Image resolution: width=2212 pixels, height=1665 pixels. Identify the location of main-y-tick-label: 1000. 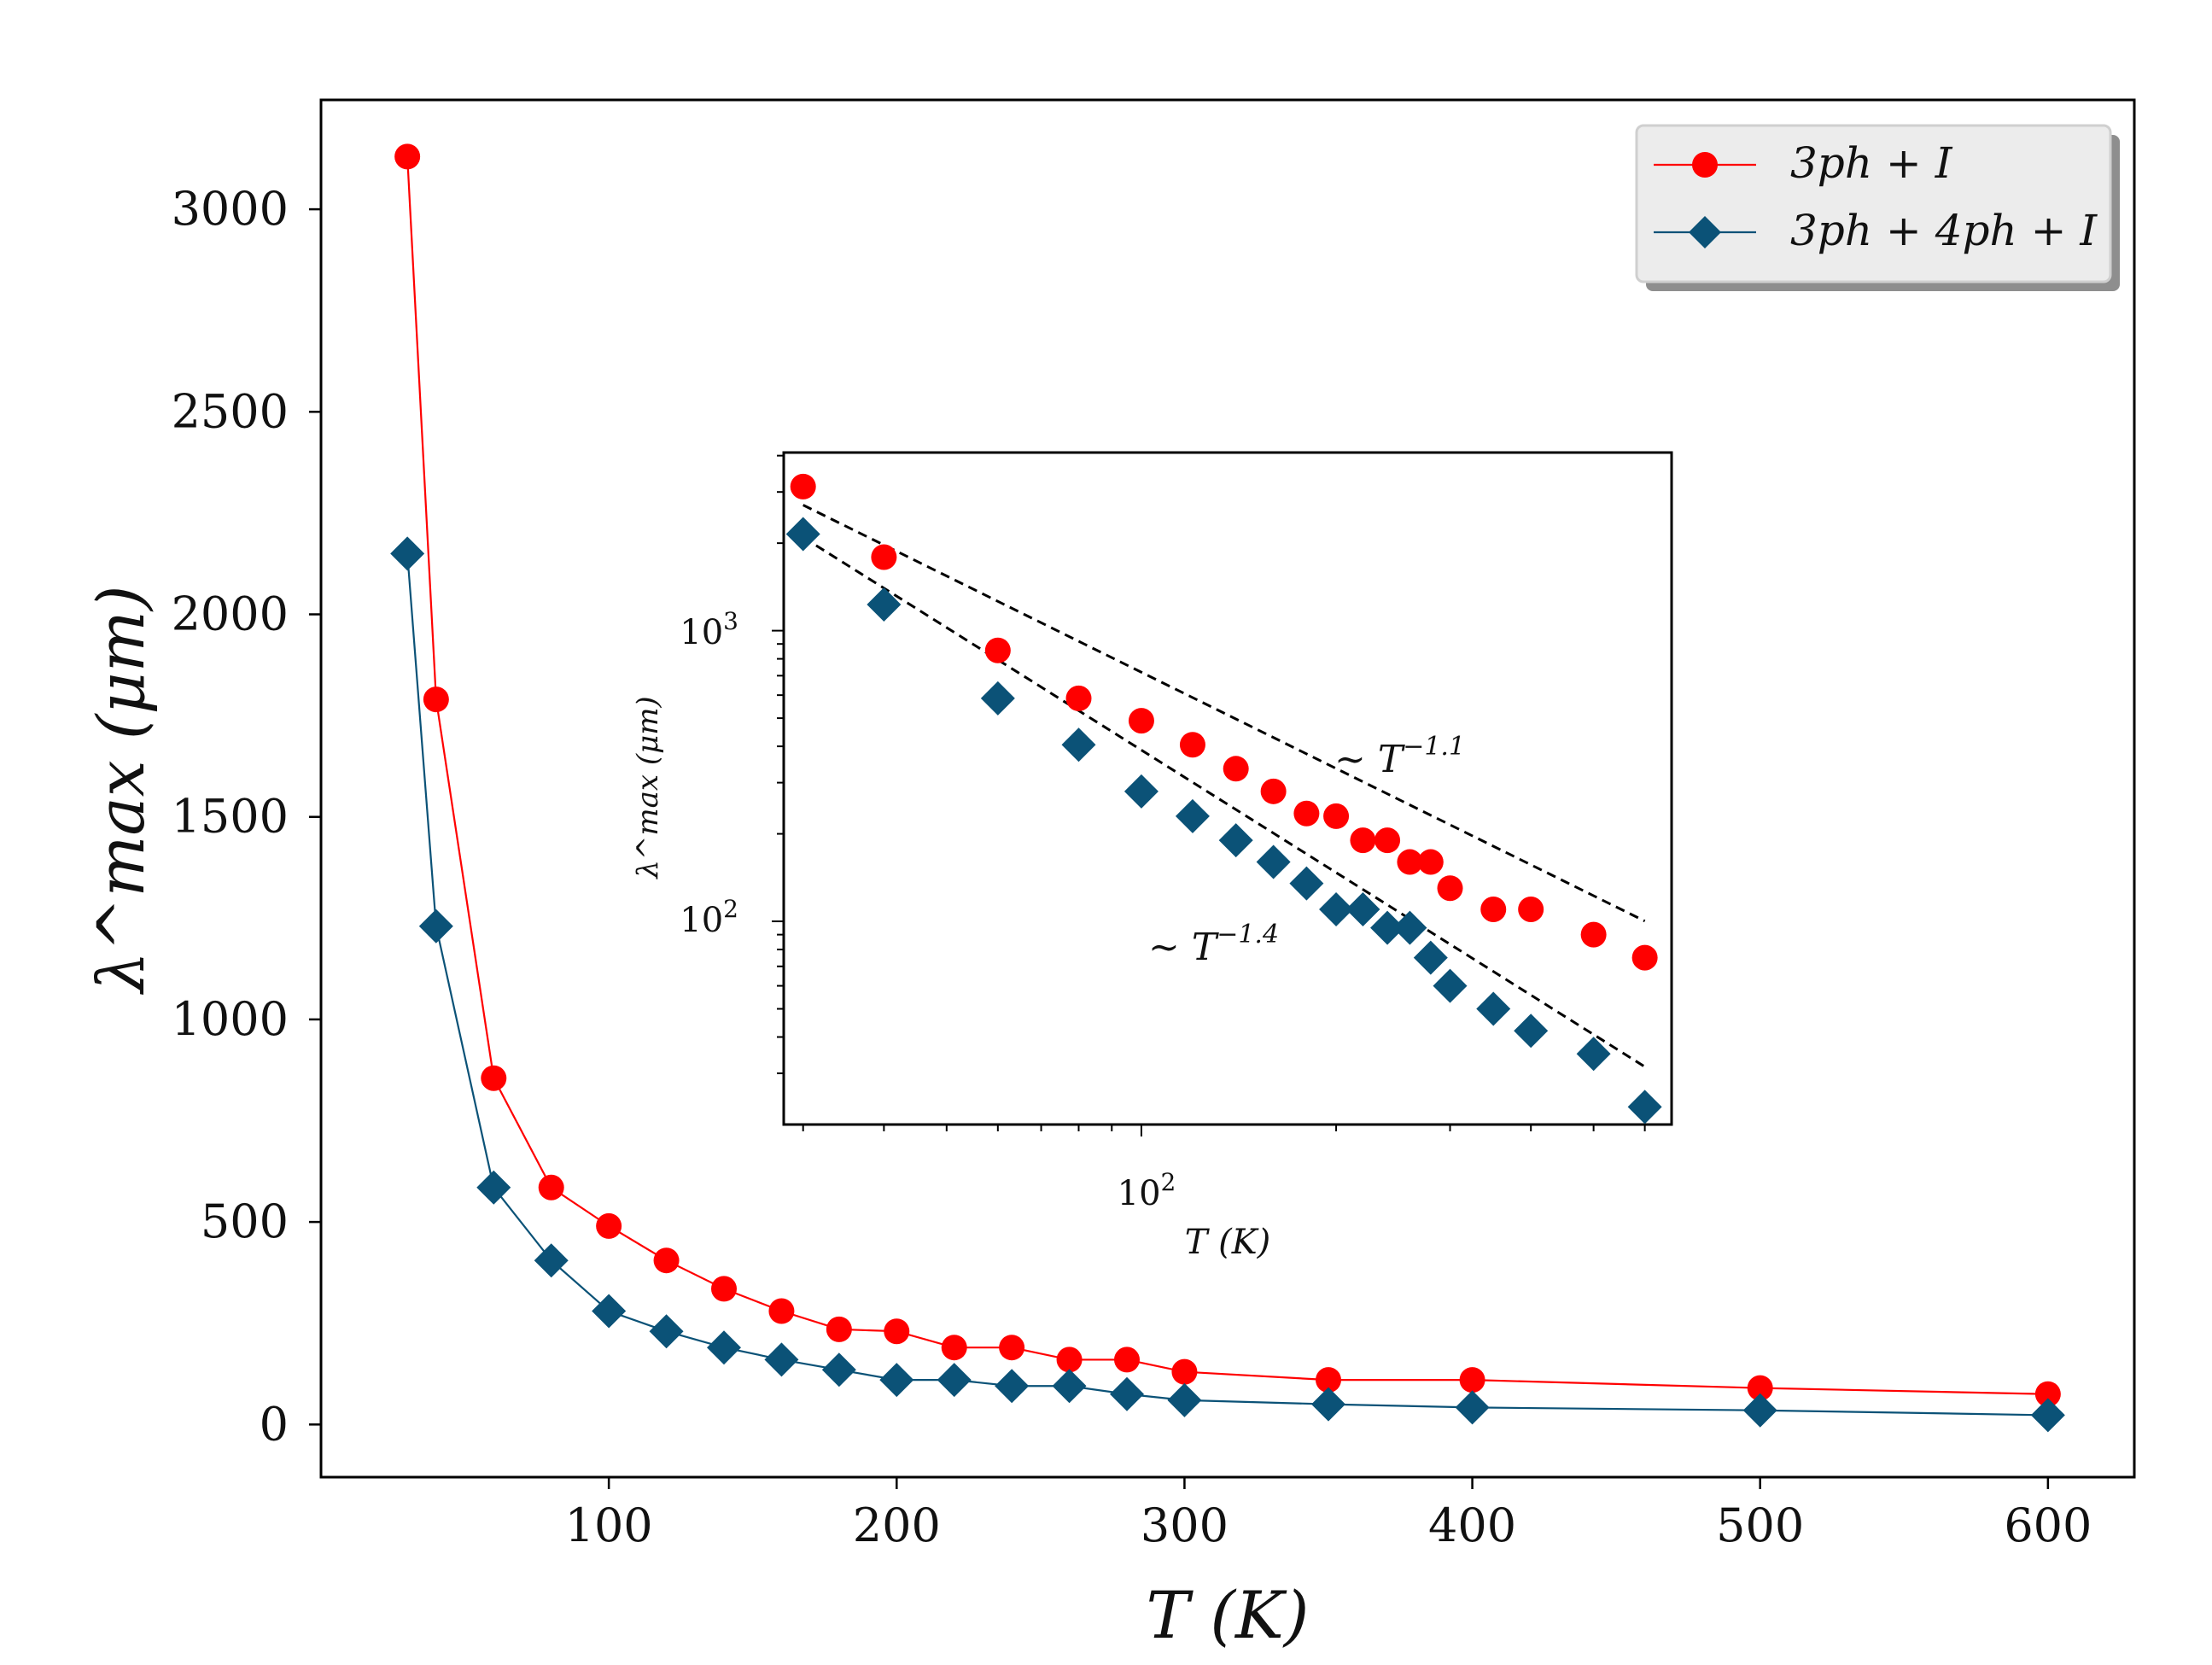
(231, 1019).